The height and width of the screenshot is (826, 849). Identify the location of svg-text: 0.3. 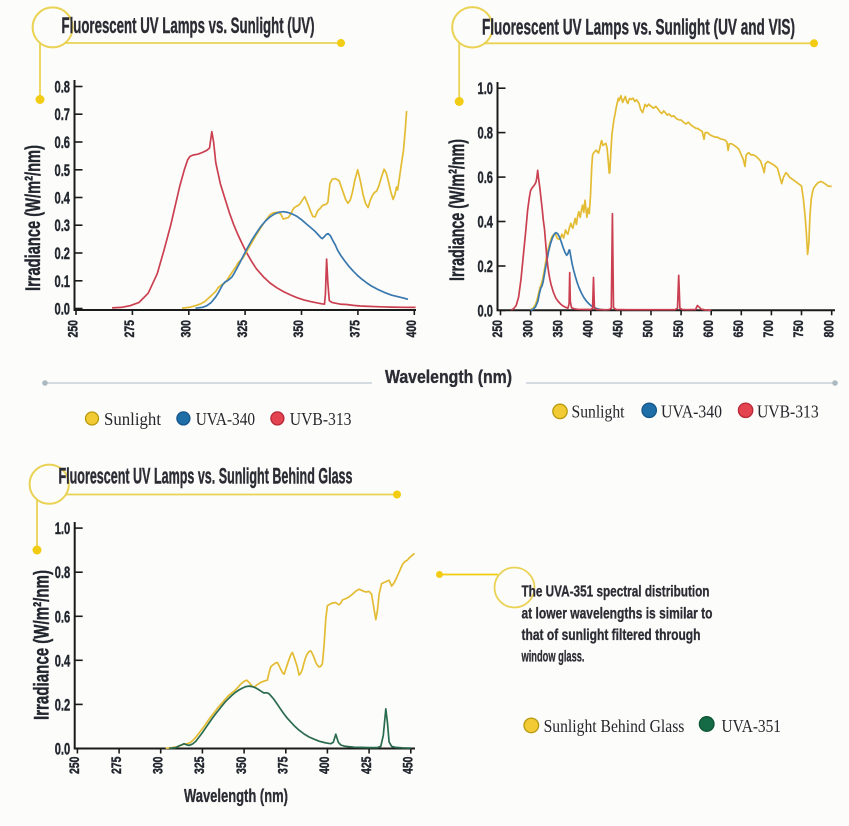
(63, 226).